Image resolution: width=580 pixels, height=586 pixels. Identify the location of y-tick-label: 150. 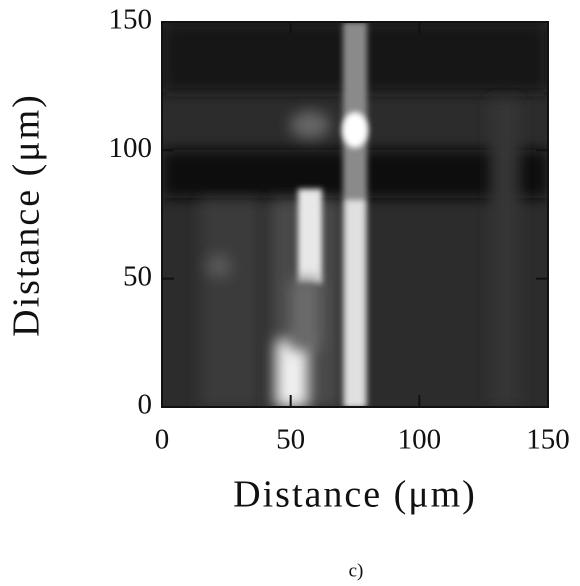
(131, 20).